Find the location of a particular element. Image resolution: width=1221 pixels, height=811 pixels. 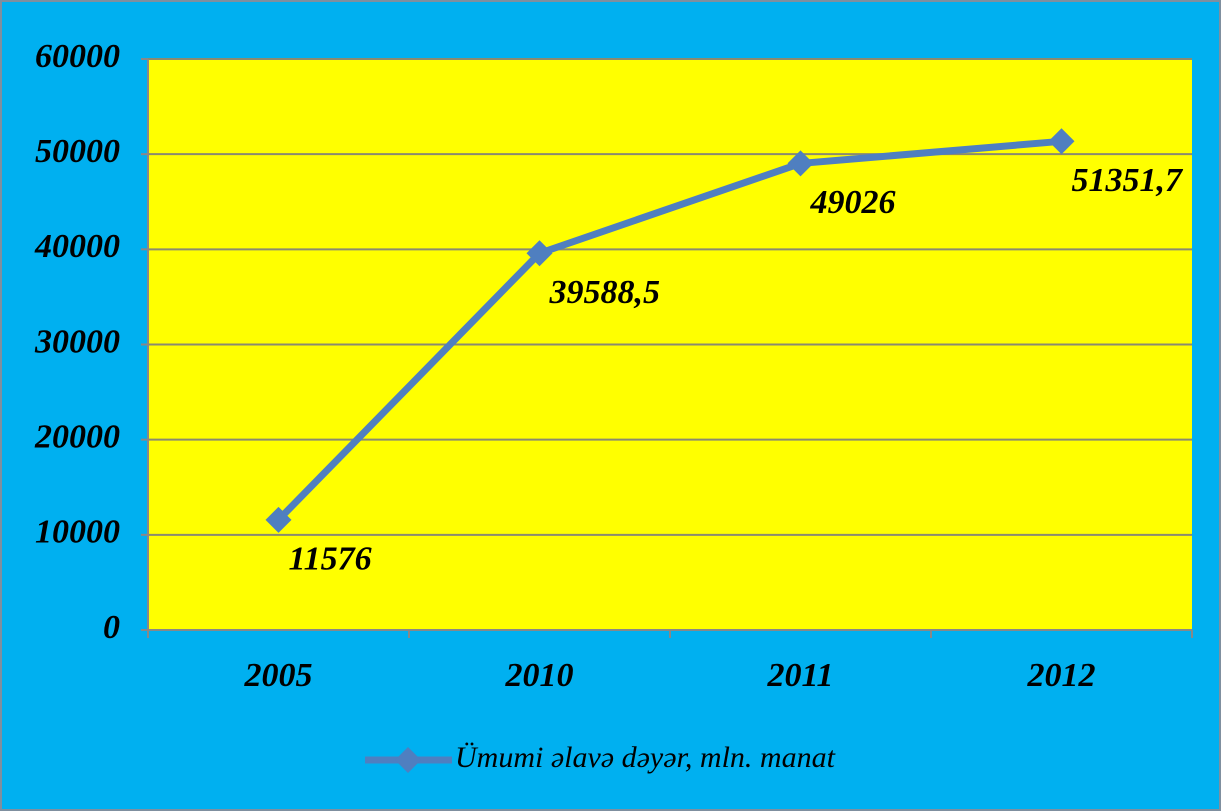

x-tick-label: 2010 is located at coordinates (539, 675).